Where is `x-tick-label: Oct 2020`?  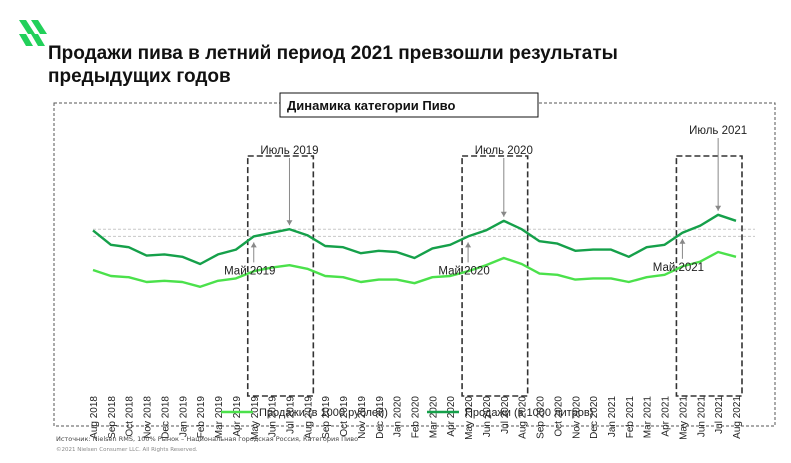
x-tick-label: Oct 2020 is located at coordinates (558, 416).